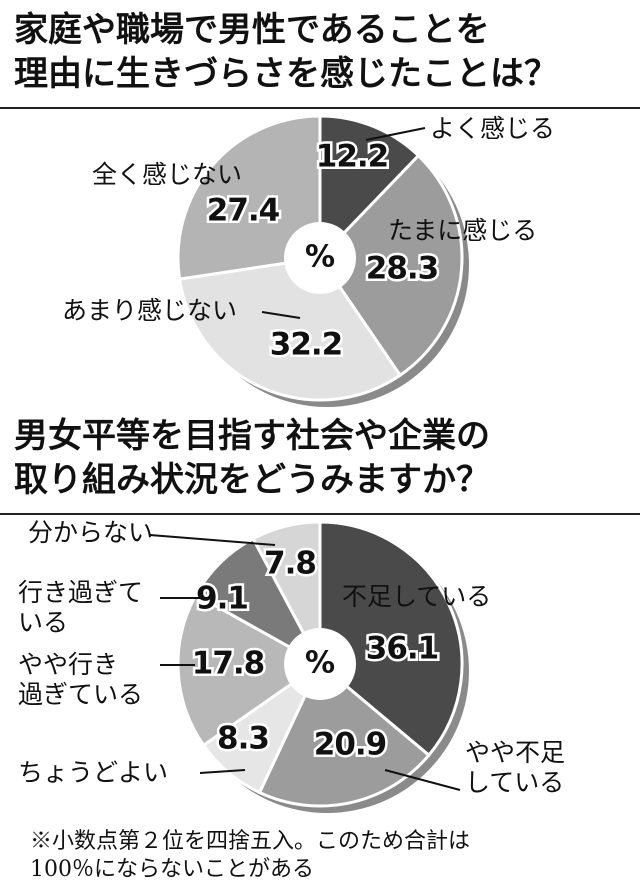 The image size is (640, 895). I want to click on value-label: 36.1, so click(402, 649).